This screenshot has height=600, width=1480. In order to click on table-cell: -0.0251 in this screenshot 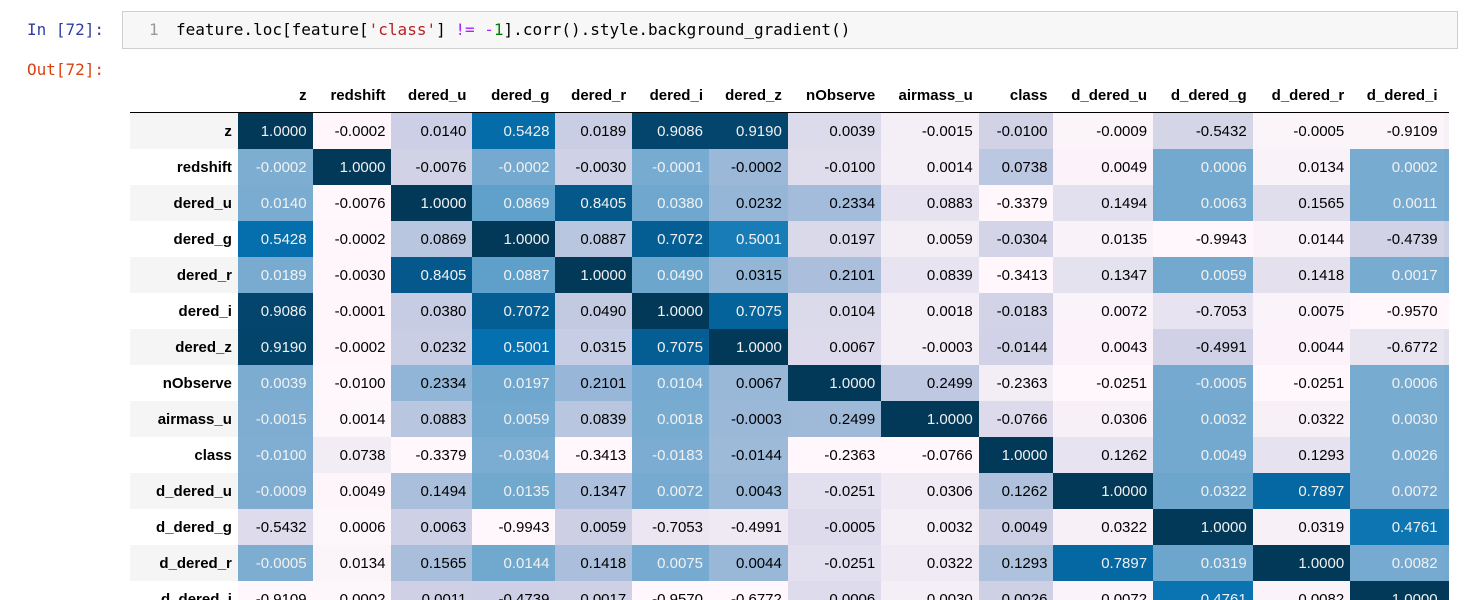, I will do `click(1301, 383)`.